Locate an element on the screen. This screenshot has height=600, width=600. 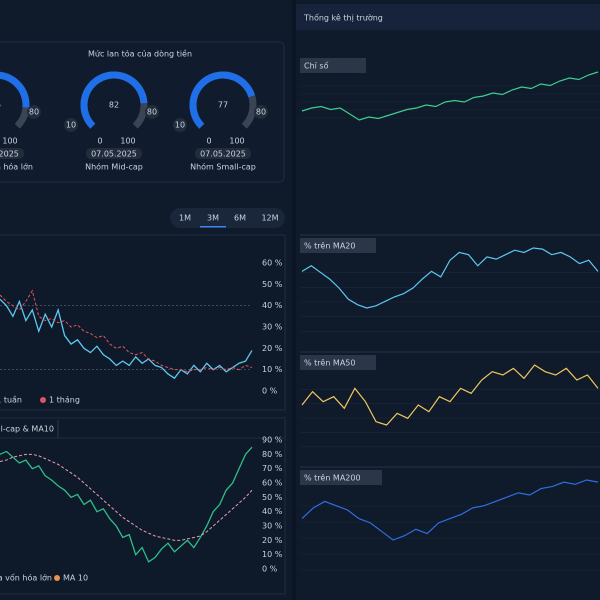
gauge-track is located at coordinates (15, 100).